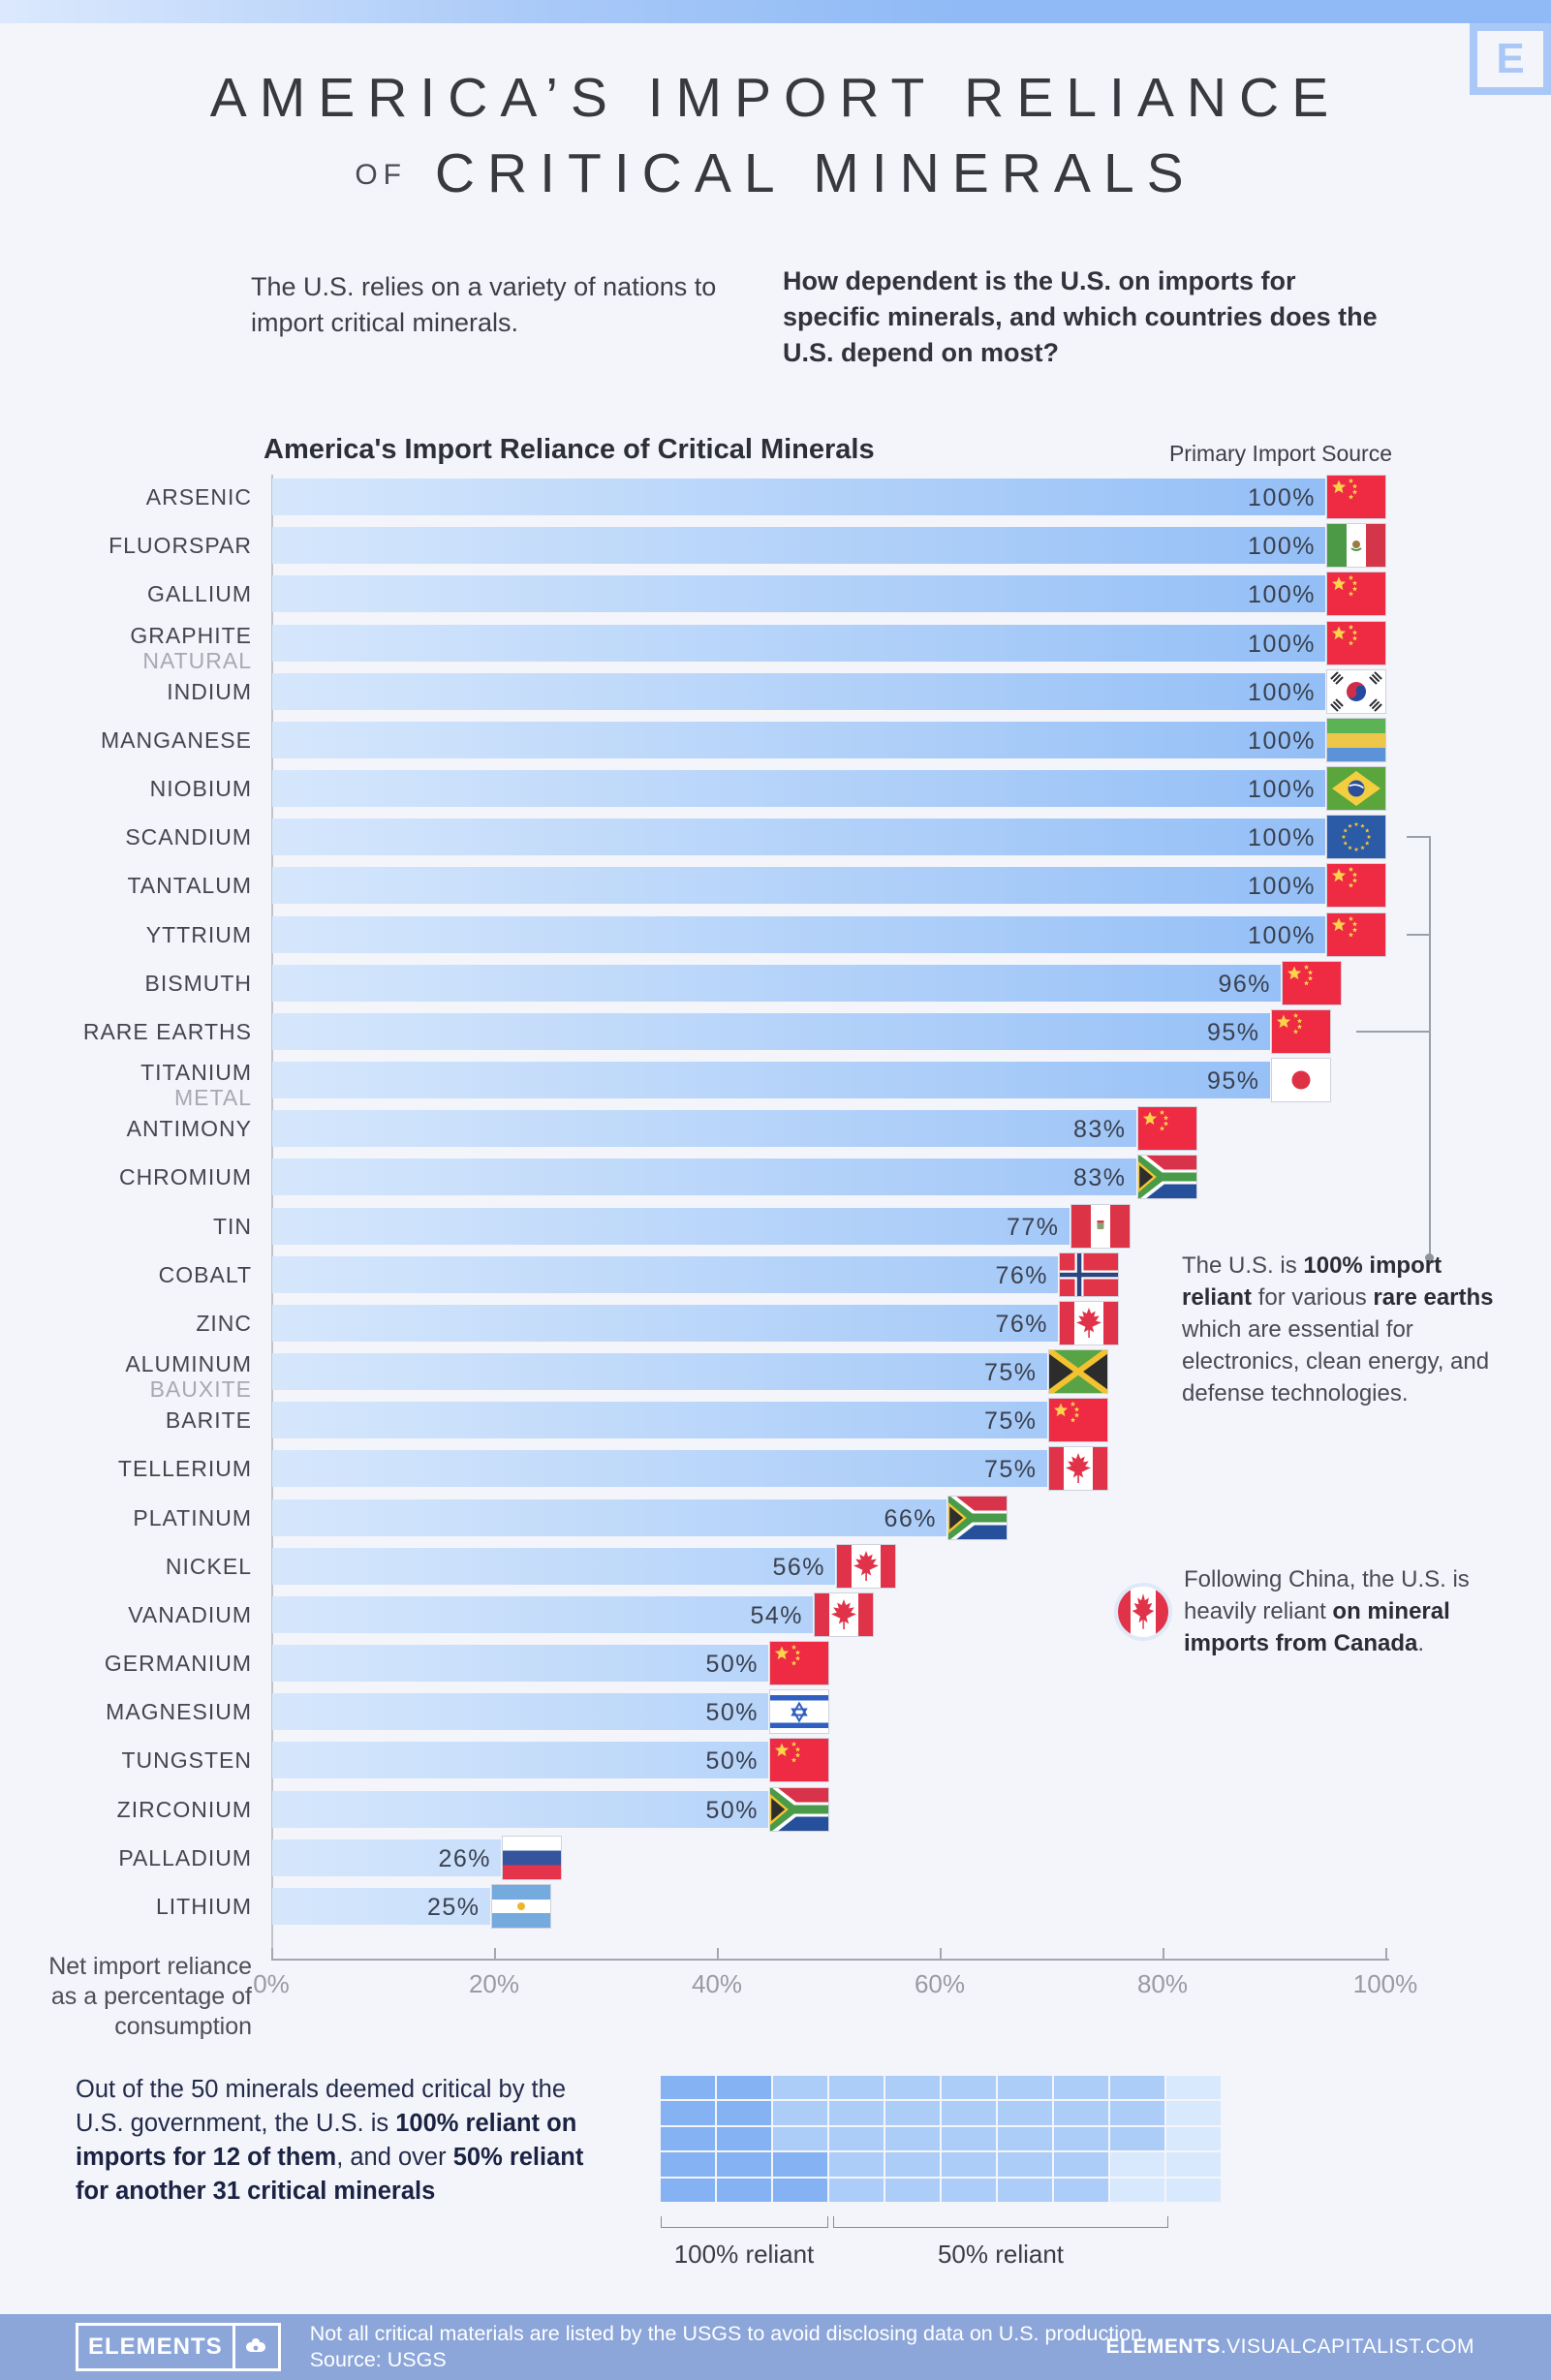  What do you see at coordinates (178, 1664) in the screenshot?
I see `mineral-name: GERMANIUM` at bounding box center [178, 1664].